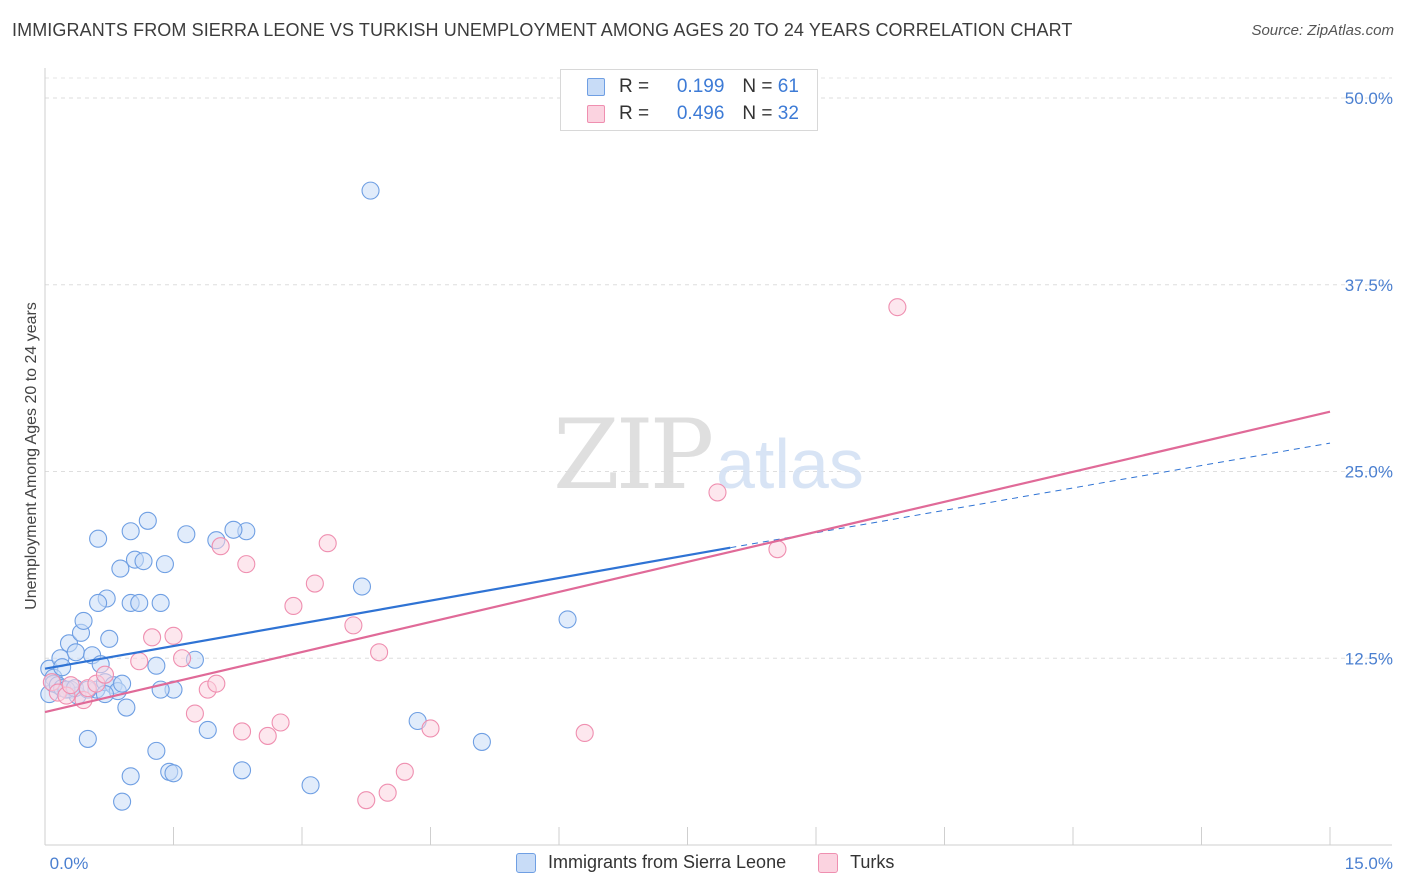 This screenshot has width=1406, height=892. What do you see at coordinates (1369, 98) in the screenshot?
I see `y-tick-label: 50.0%` at bounding box center [1369, 98].